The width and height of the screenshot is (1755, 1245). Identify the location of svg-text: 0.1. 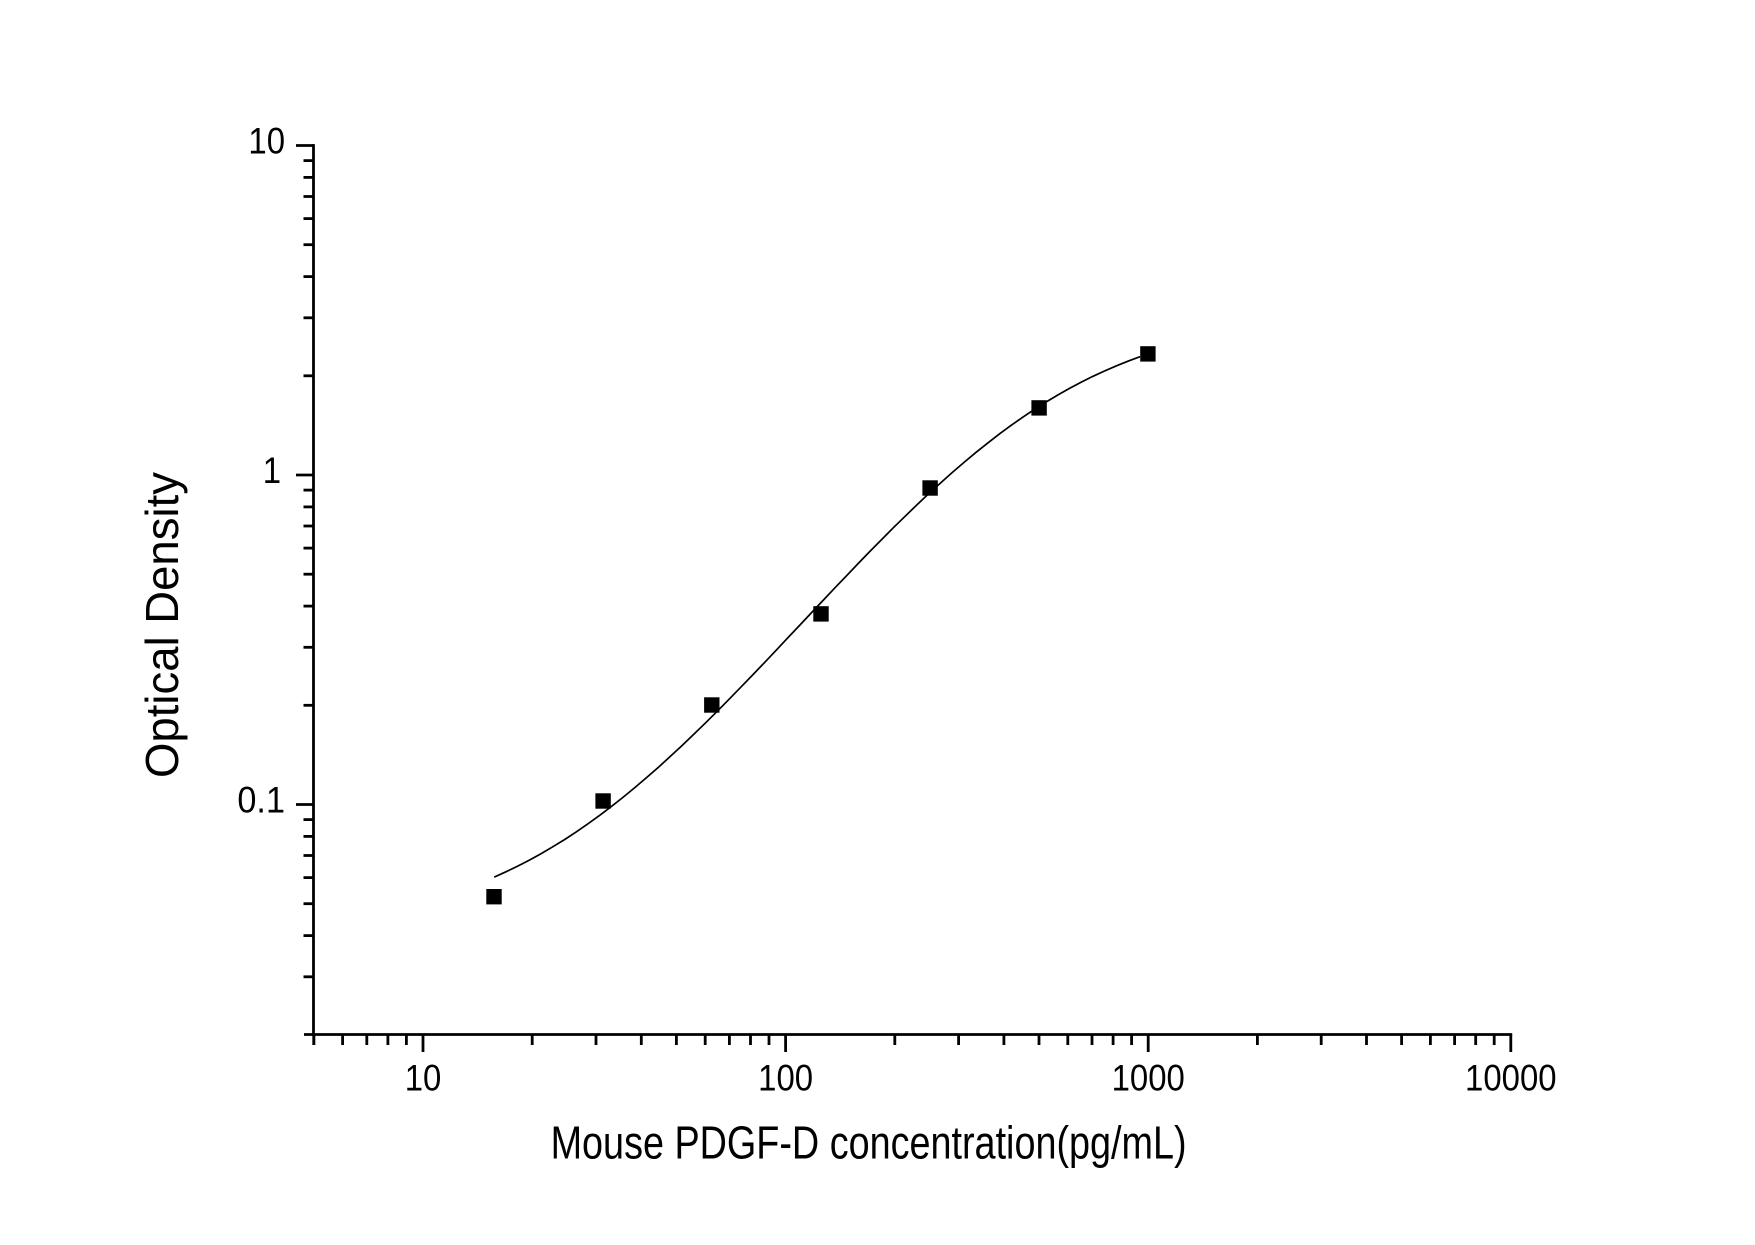
(261, 800).